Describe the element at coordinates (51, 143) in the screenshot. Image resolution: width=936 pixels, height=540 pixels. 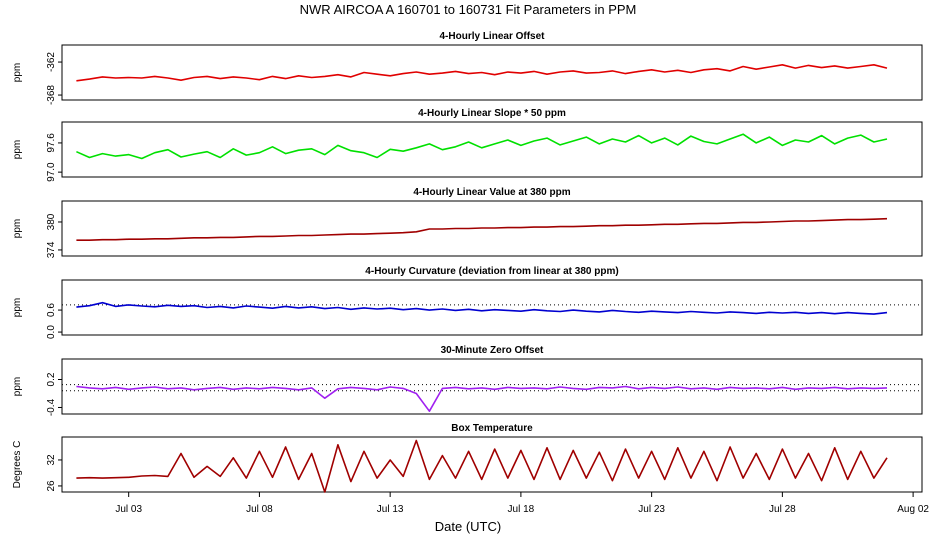
I see `y-tick-label: 97.6` at that location.